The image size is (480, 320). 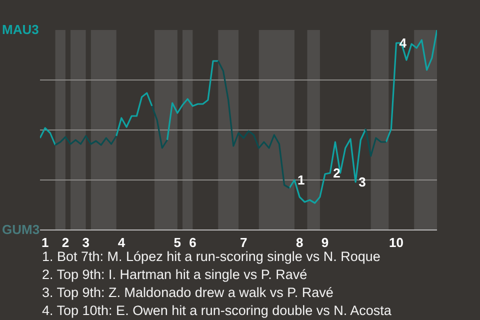 I want to click on x-tick-label: 7, so click(x=244, y=242).